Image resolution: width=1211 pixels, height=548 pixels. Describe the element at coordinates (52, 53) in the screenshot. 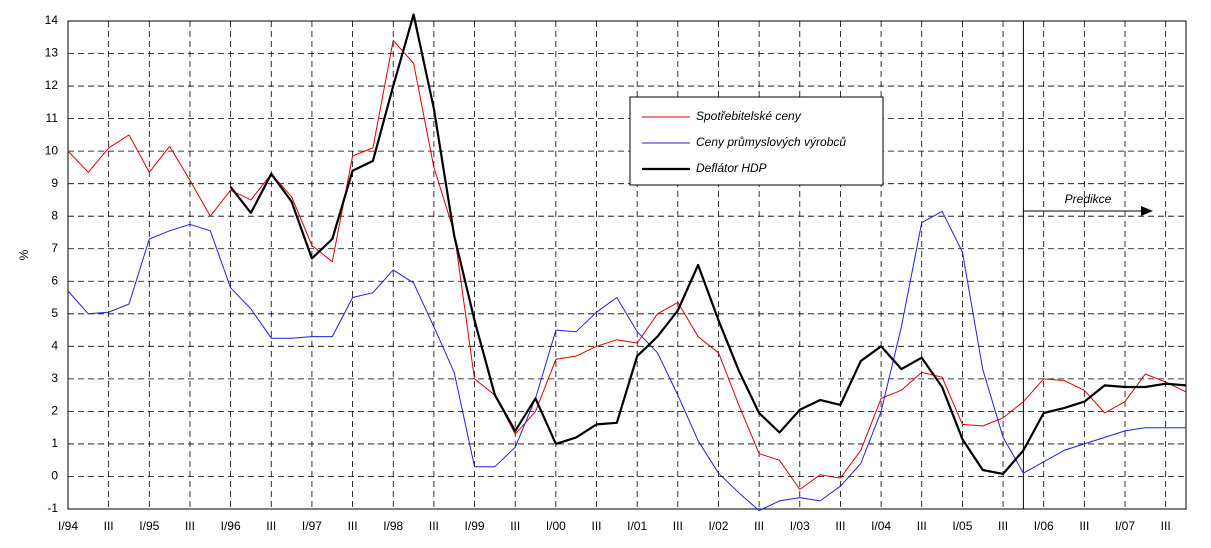

I see `y-tick-label: 13` at that location.